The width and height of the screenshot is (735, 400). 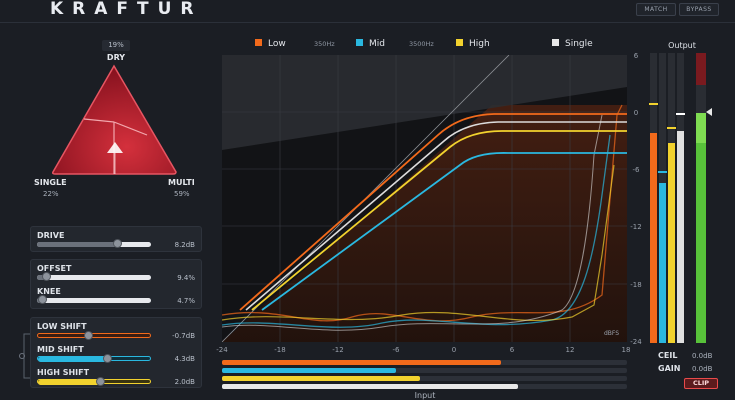 What do you see at coordinates (94, 358) in the screenshot?
I see `mid-shift-slider` at bounding box center [94, 358].